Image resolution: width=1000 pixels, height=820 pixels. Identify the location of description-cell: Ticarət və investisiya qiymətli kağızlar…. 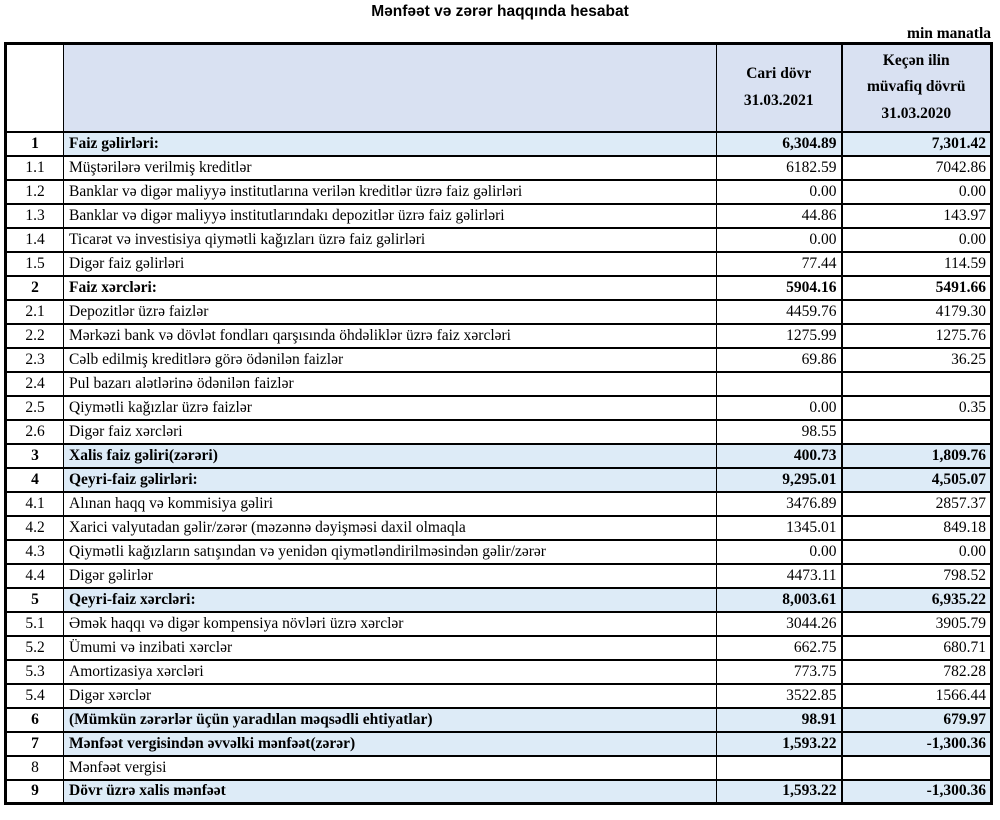
(390, 239).